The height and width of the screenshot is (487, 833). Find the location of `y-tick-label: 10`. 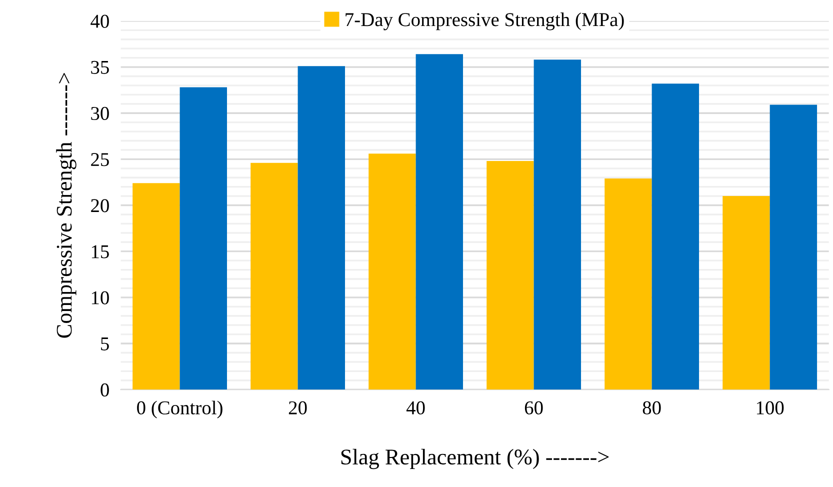

y-tick-label: 10 is located at coordinates (100, 297).